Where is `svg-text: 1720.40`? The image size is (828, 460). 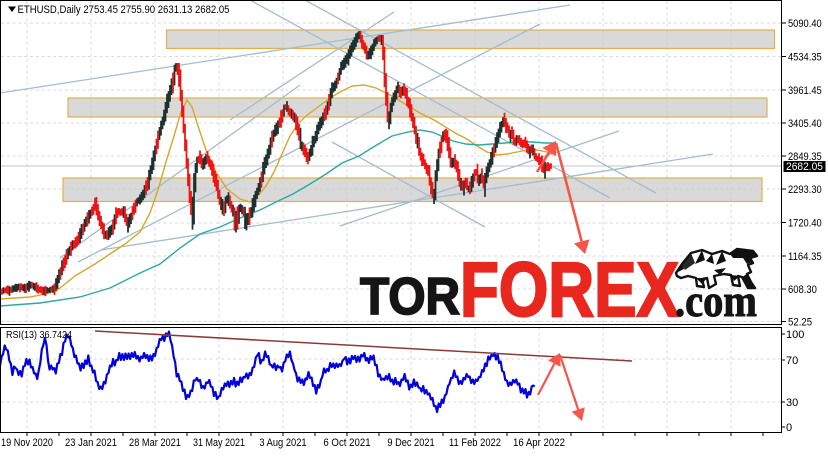 svg-text: 1720.40 is located at coordinates (805, 224).